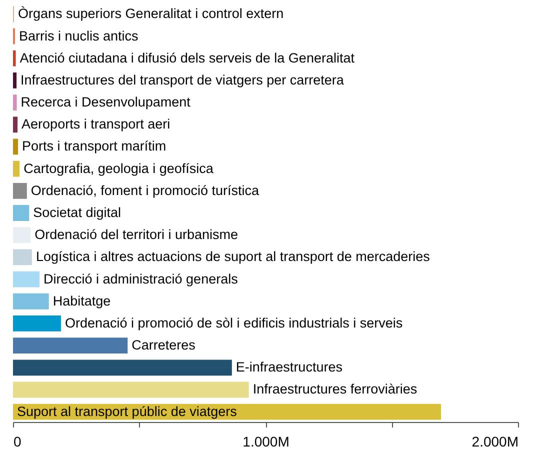  I want to click on y-tick-label: Atenció ciutadana i difusió dels serveis de la Generalitat, so click(187, 58).